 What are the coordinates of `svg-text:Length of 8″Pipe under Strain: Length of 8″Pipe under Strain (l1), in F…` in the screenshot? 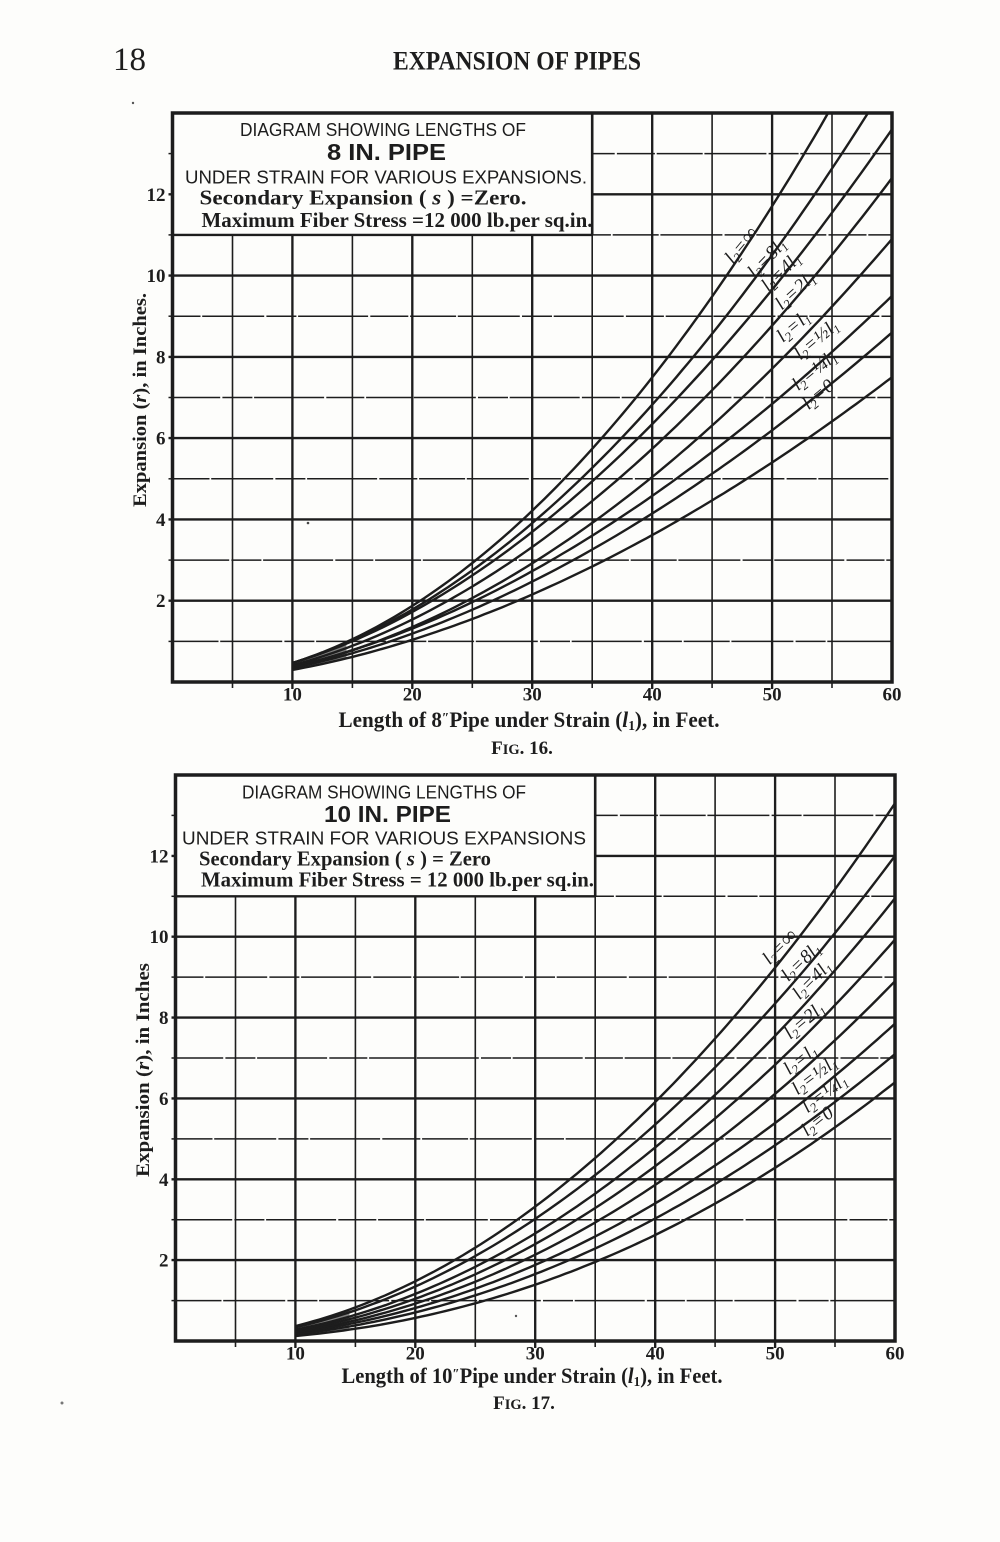 It's located at (529, 720).